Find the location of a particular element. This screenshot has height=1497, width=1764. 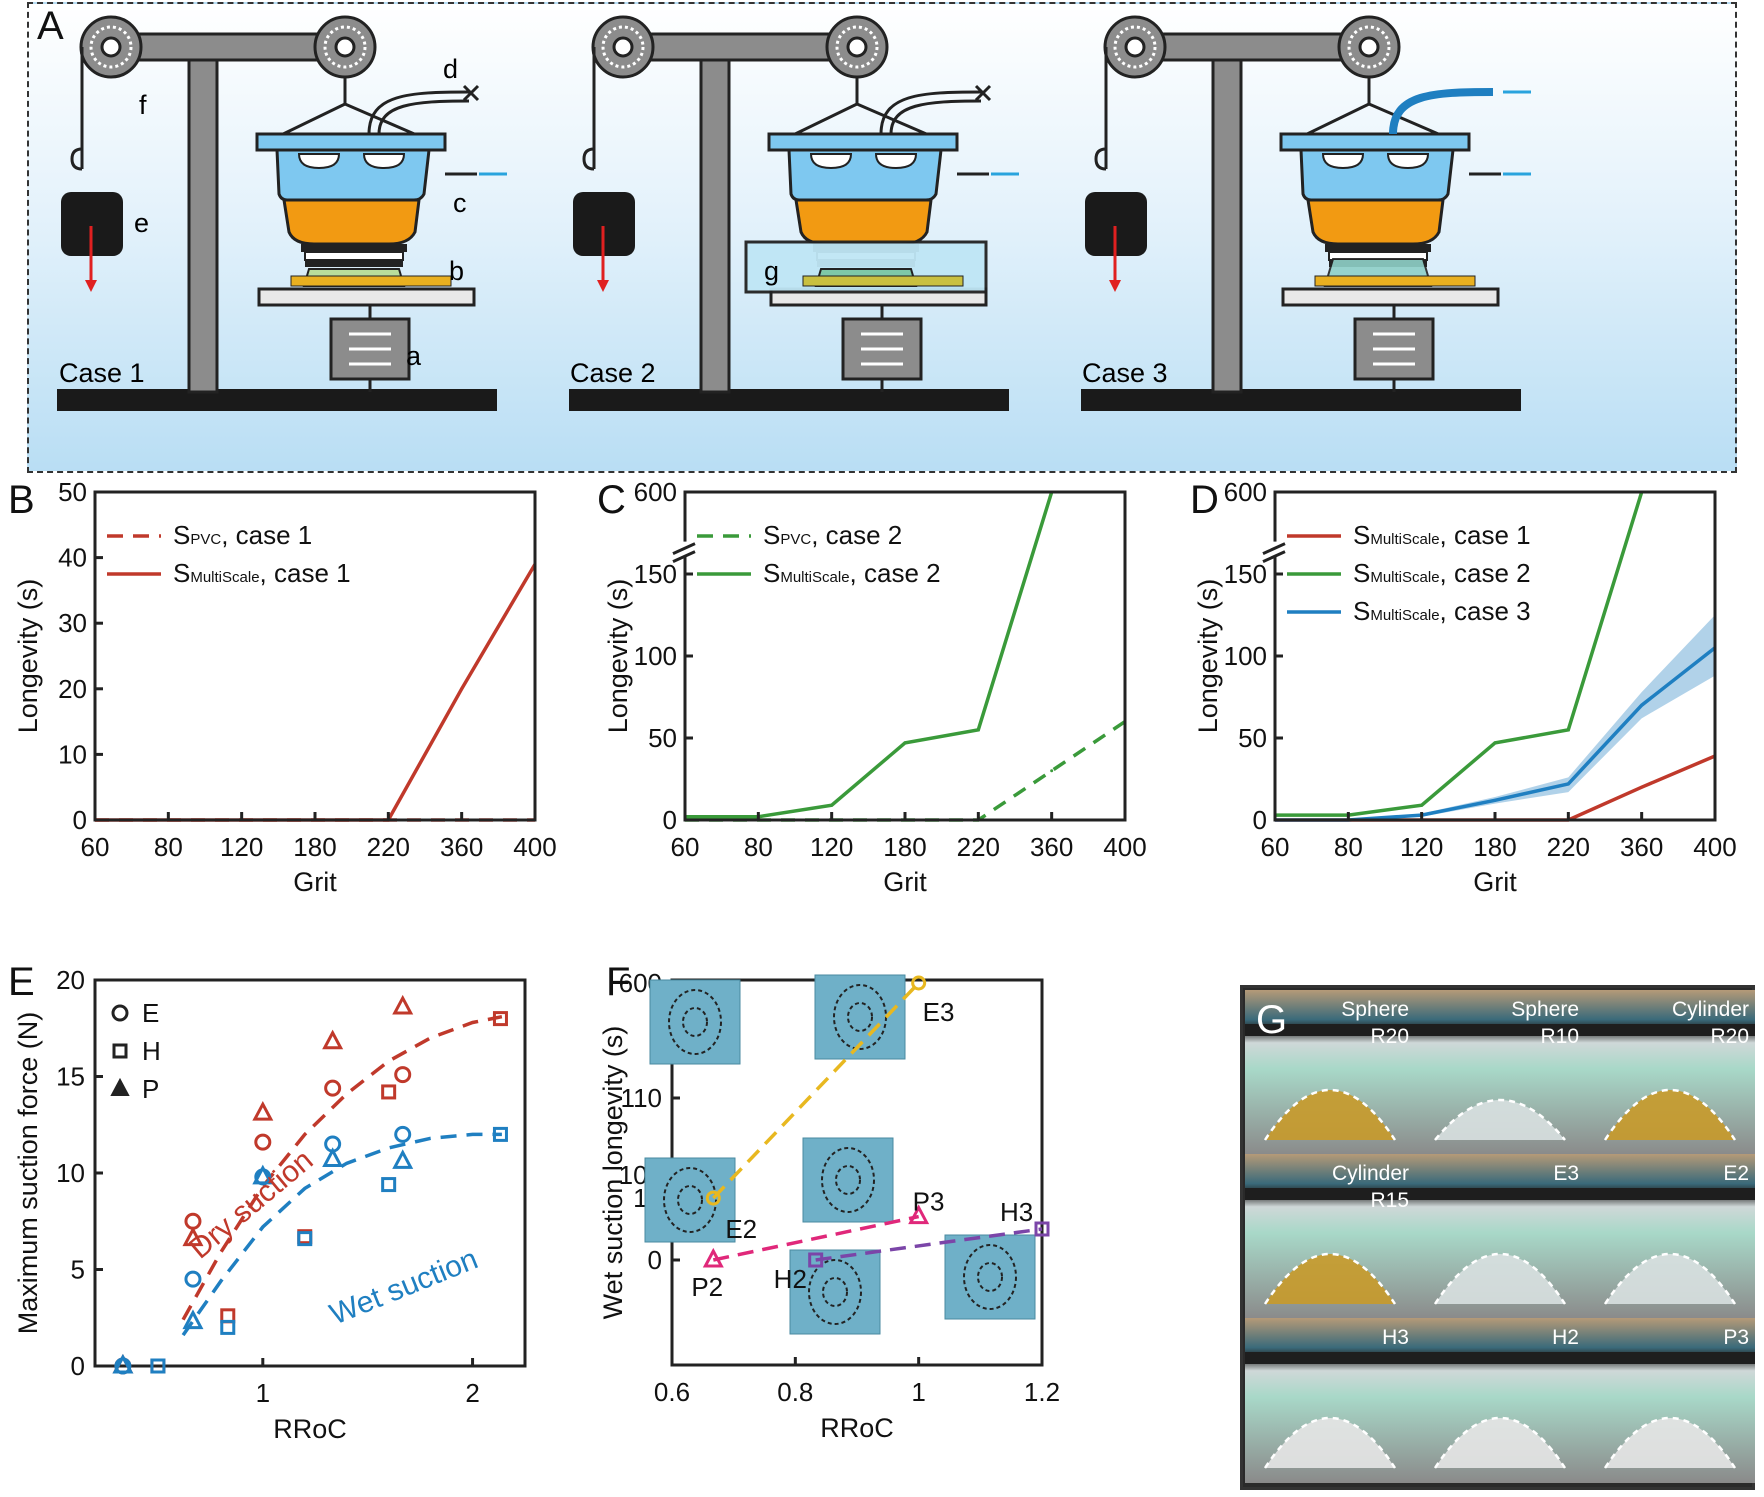

photo-cell-line2-1: R10 is located at coordinates (1559, 1036).